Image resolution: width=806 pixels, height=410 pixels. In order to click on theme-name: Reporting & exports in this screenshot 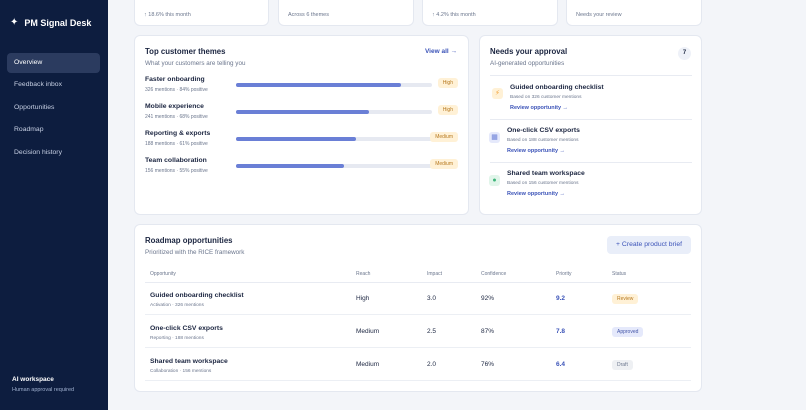, I will do `click(178, 133)`.